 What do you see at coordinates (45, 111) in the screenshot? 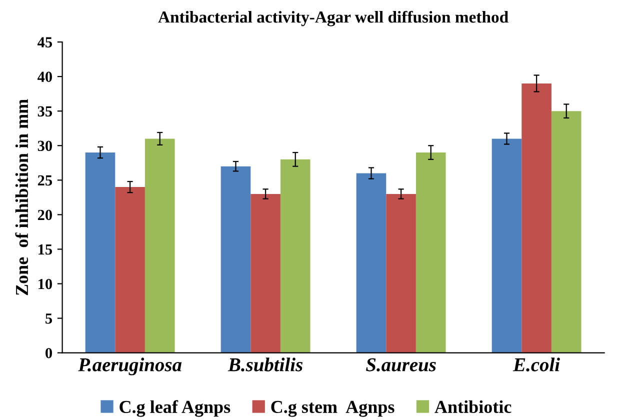
I see `y-tick-label: 35` at bounding box center [45, 111].